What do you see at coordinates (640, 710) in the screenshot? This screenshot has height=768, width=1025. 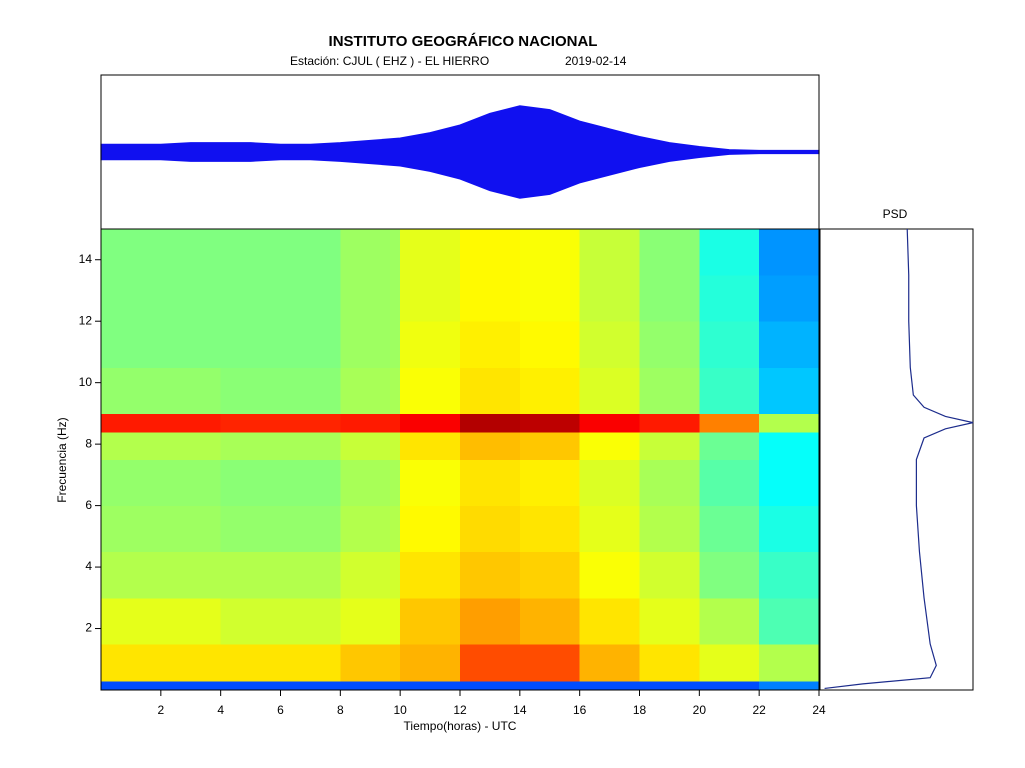 I see `x-tick-label: 18` at bounding box center [640, 710].